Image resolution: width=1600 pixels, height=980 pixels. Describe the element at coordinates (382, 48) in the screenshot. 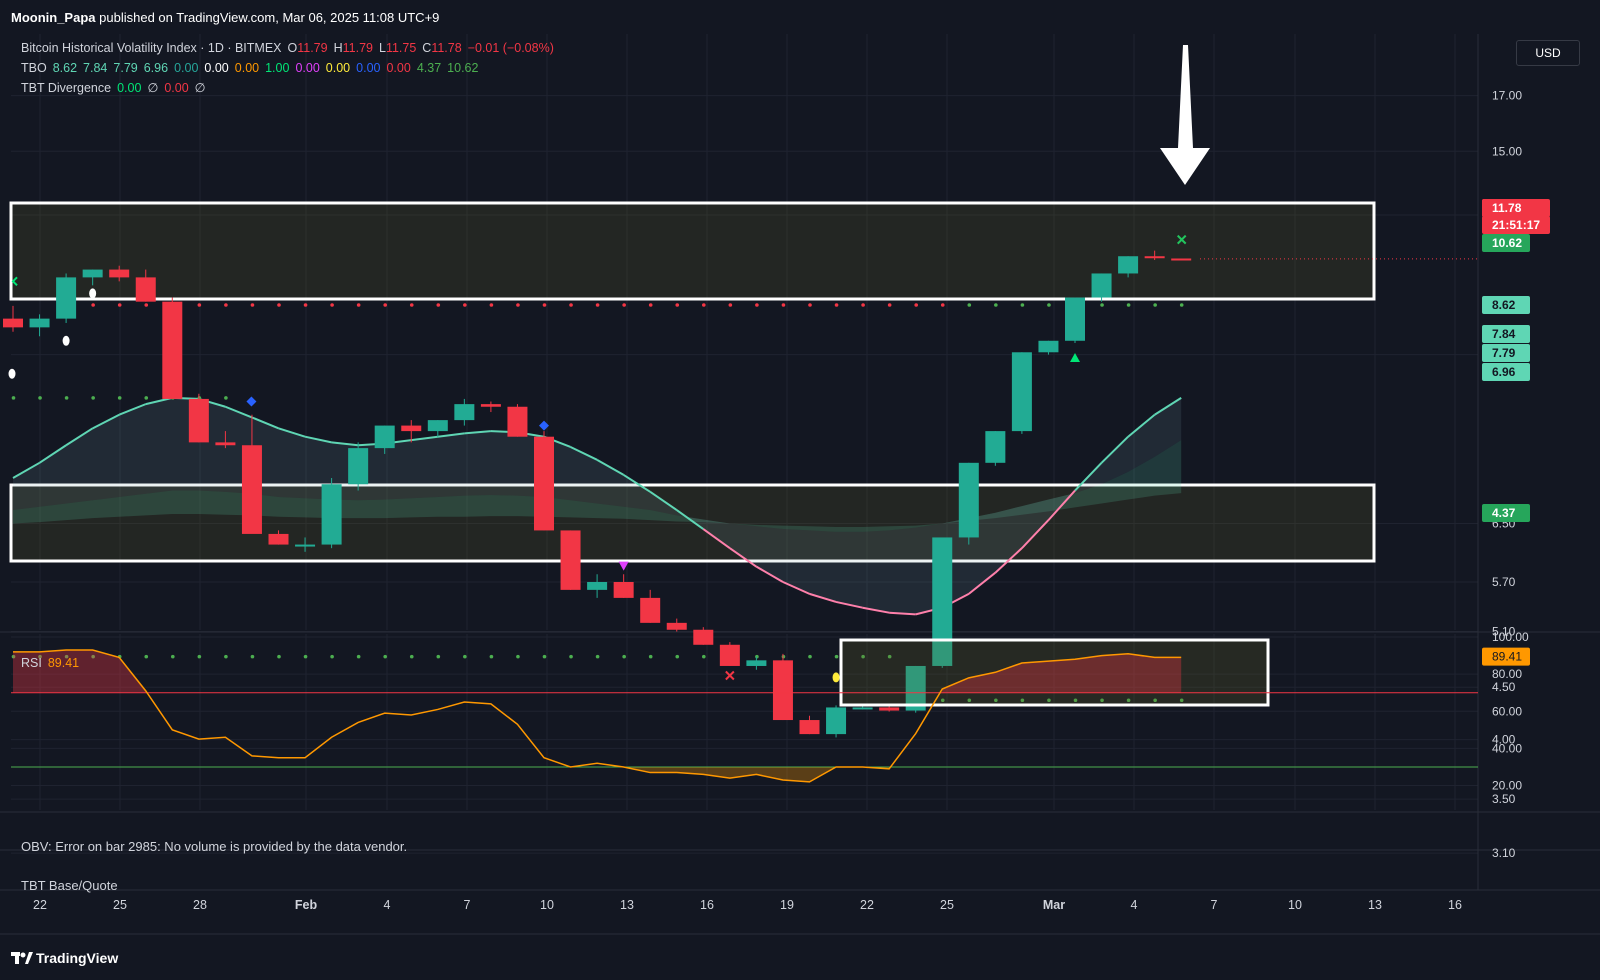

I see `low-label: L` at that location.